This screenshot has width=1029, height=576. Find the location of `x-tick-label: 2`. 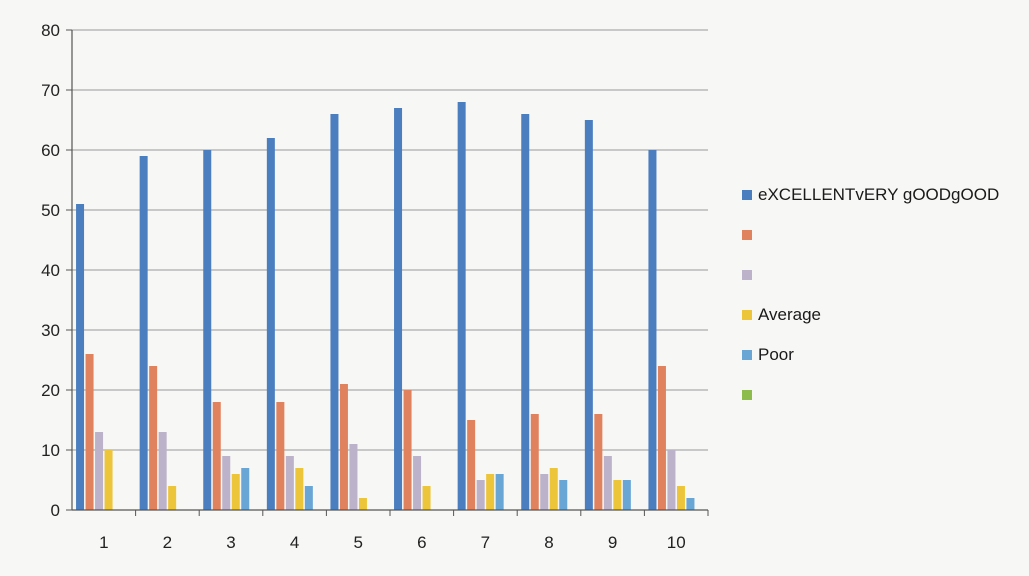

x-tick-label: 2 is located at coordinates (167, 542).